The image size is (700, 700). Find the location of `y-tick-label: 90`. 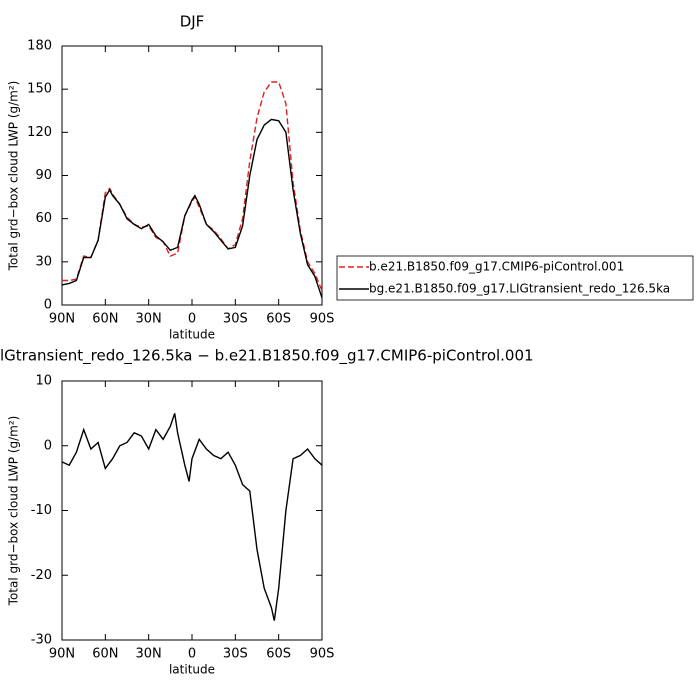

y-tick-label: 90 is located at coordinates (43, 175).